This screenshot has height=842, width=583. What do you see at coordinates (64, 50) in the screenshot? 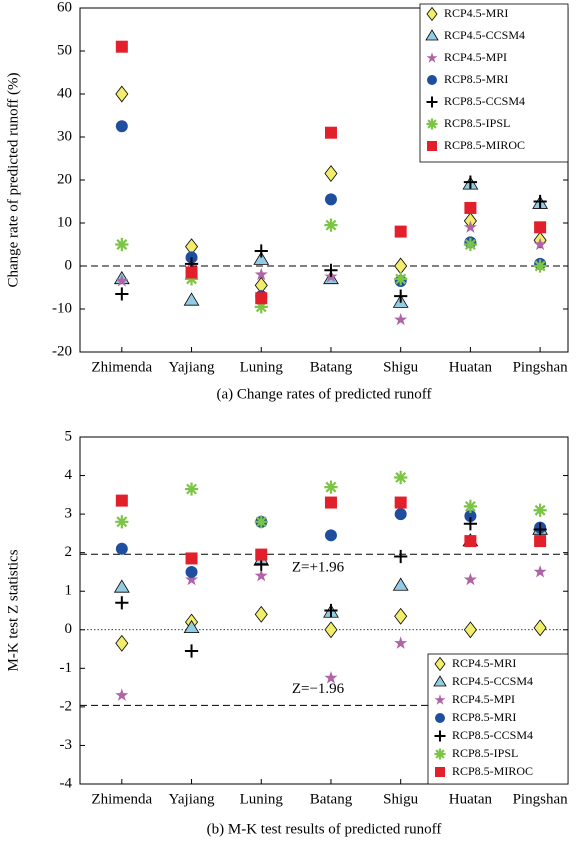
I see `y-tick-label: 50` at bounding box center [64, 50].